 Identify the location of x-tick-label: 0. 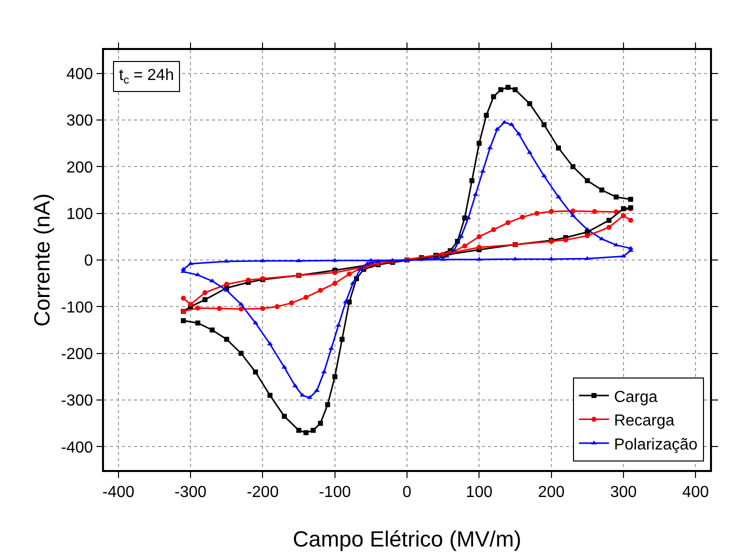
(407, 492).